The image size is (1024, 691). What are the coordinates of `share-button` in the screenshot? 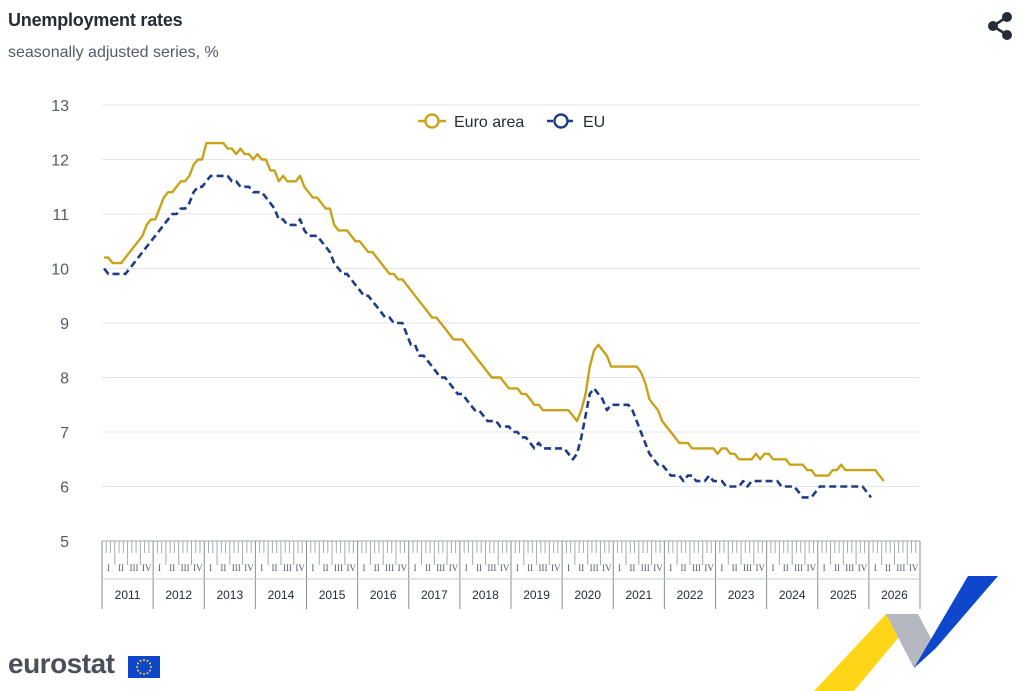 It's located at (1000, 26).